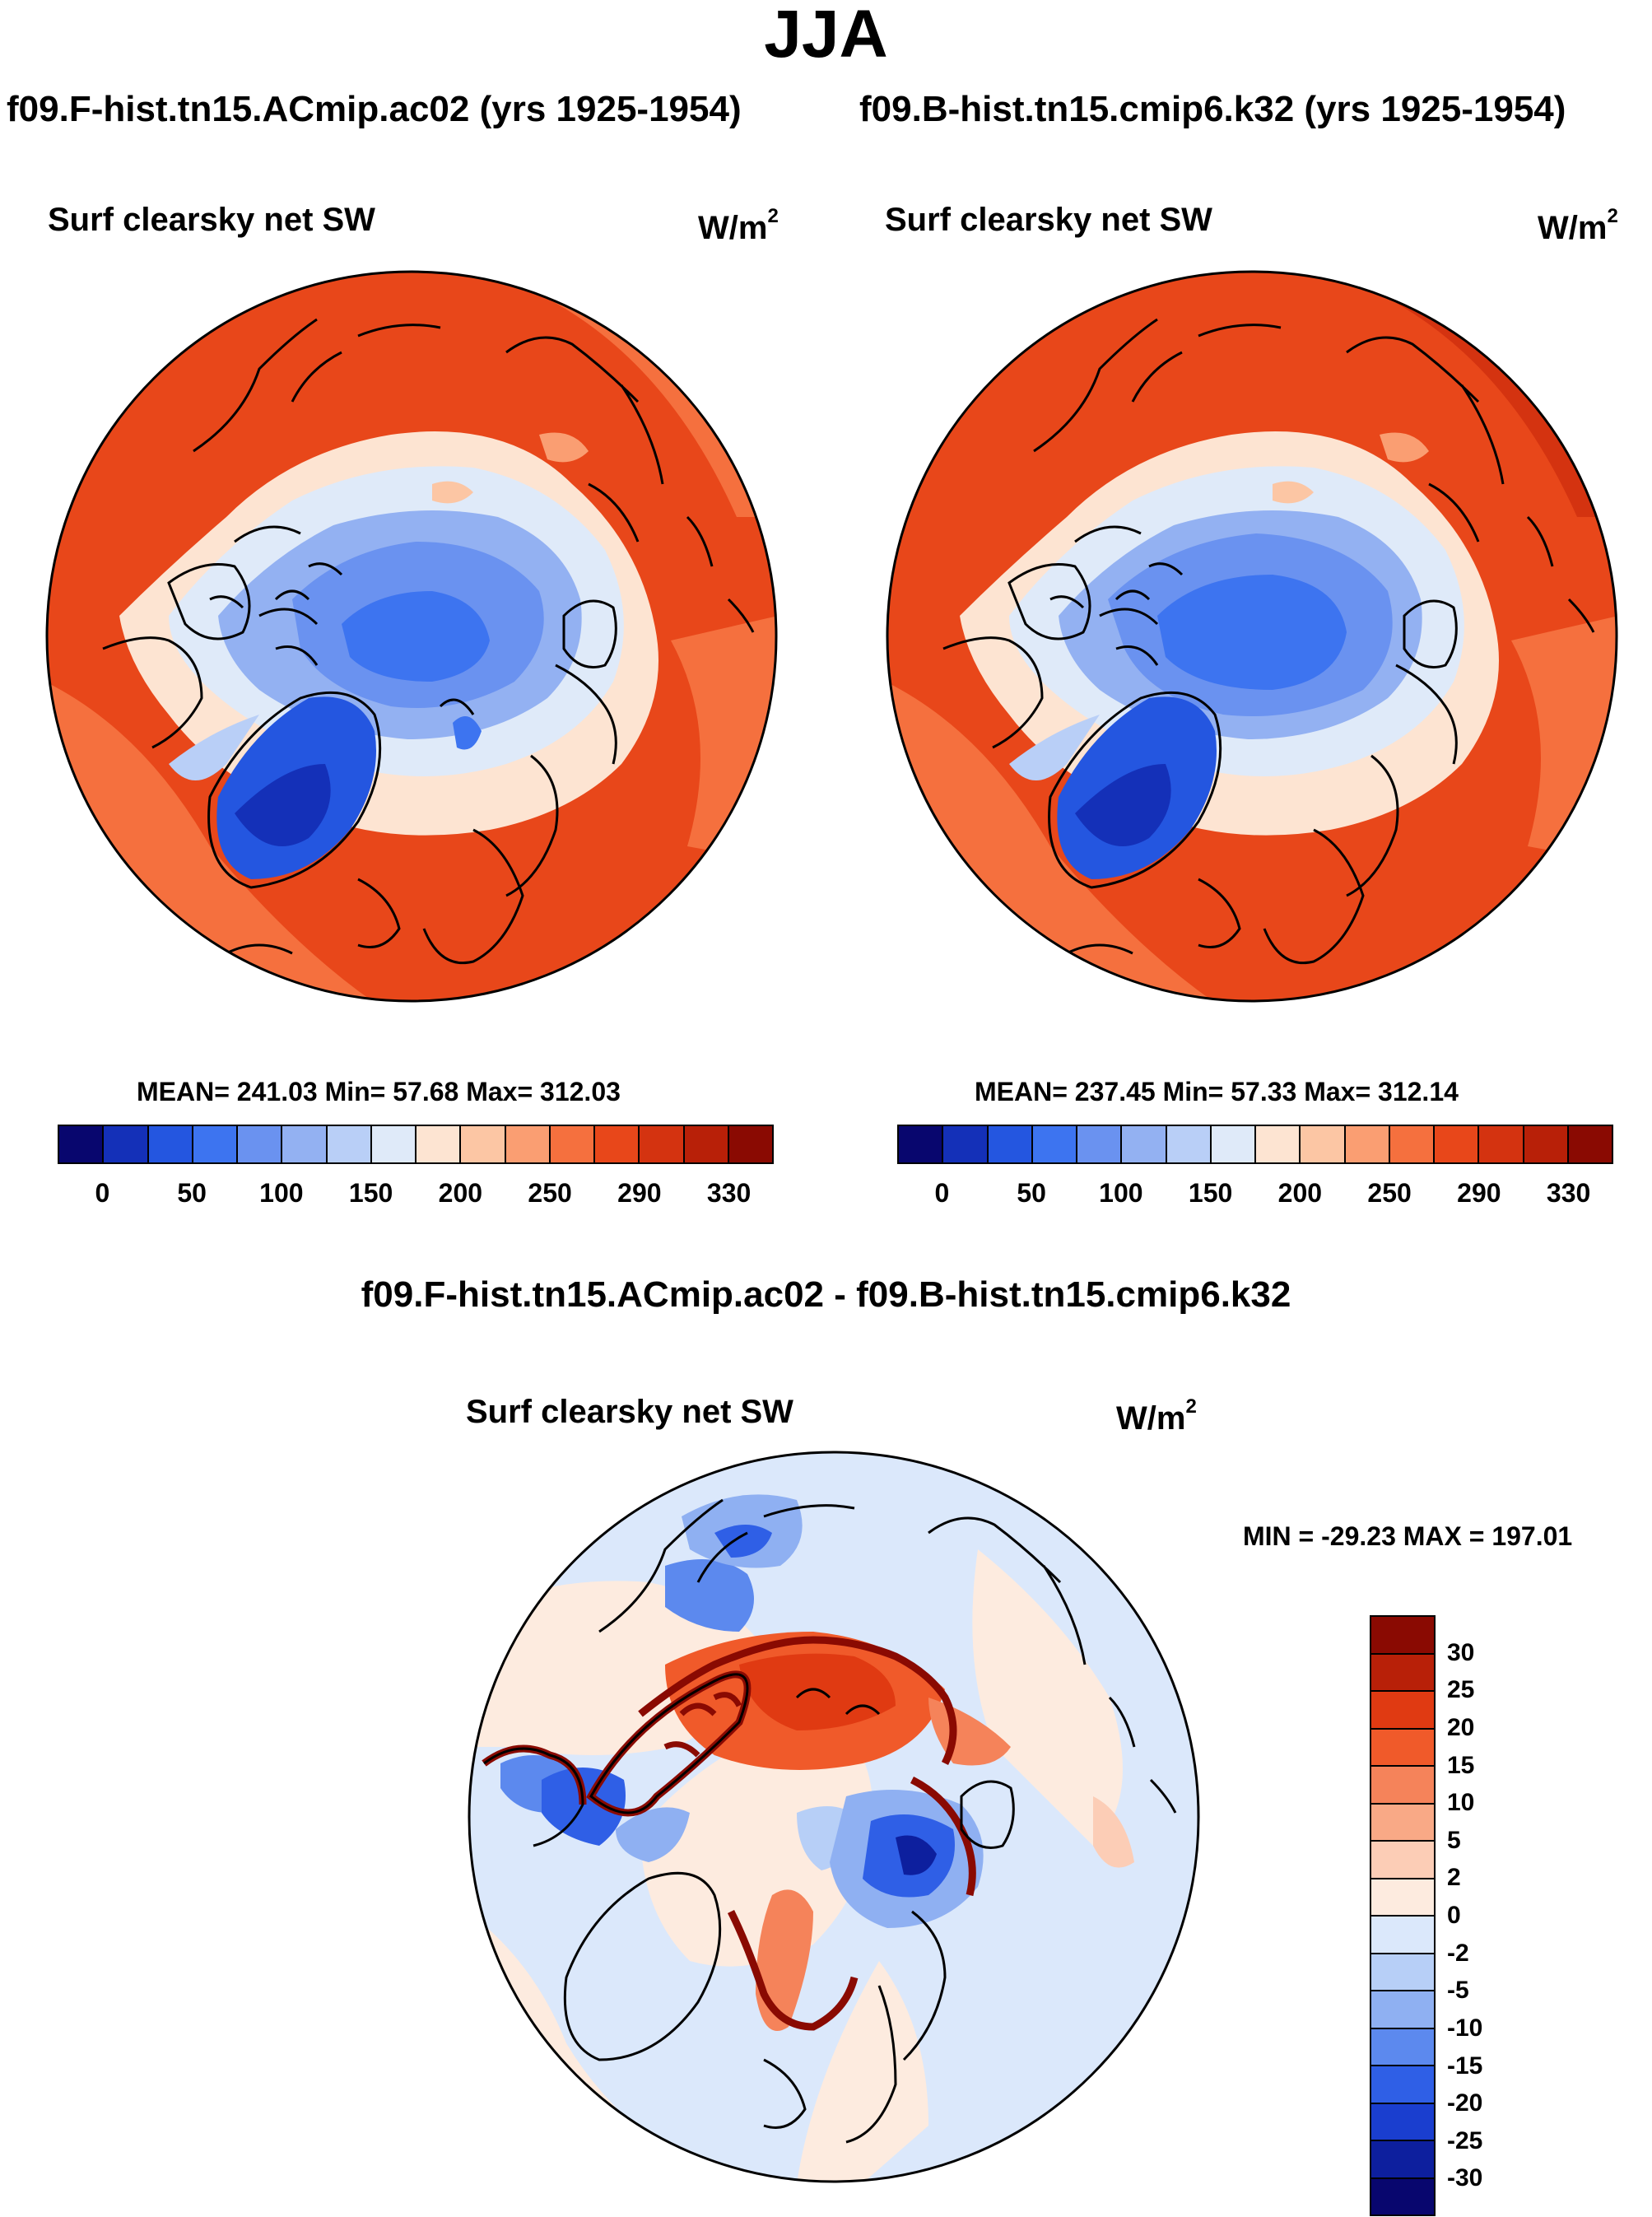  I want to click on colorbar-tick-label: -5, so click(1458, 1991).